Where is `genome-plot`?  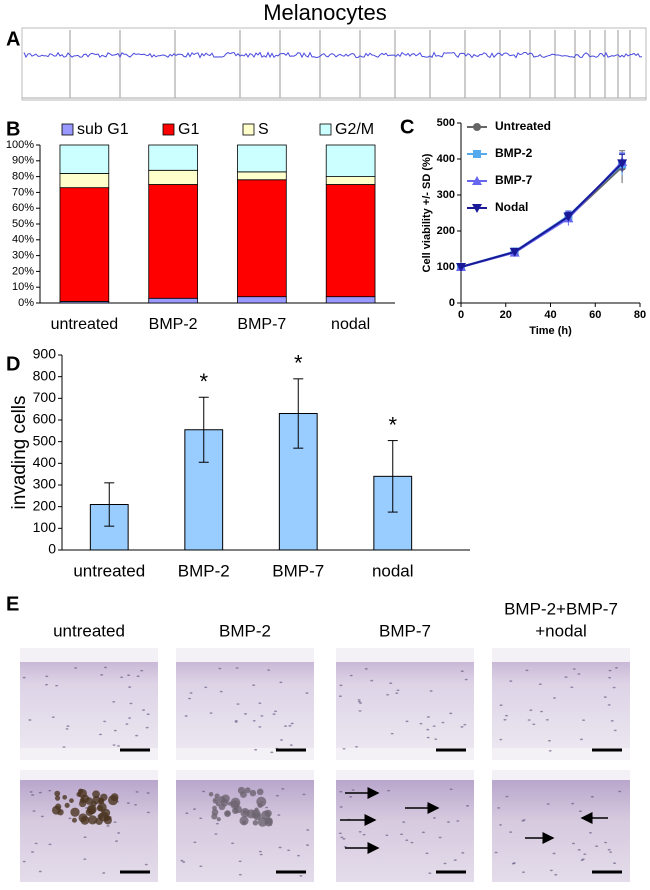
genome-plot is located at coordinates (334, 64).